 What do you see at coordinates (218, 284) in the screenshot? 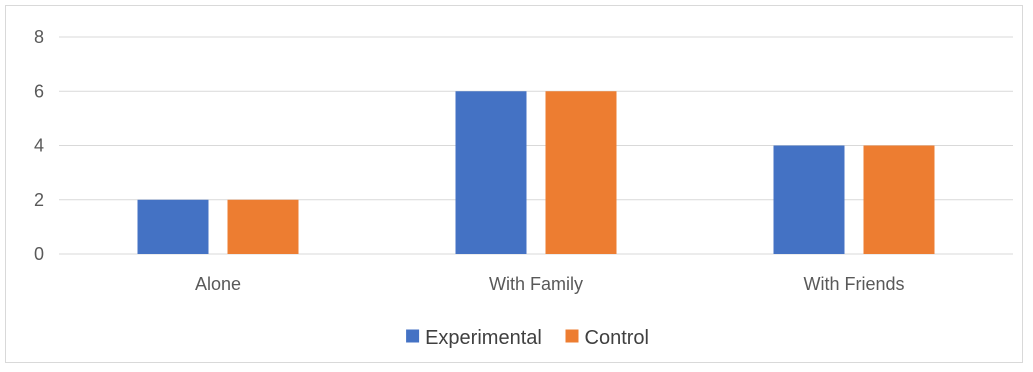
I see `x-category-label: Alone` at bounding box center [218, 284].